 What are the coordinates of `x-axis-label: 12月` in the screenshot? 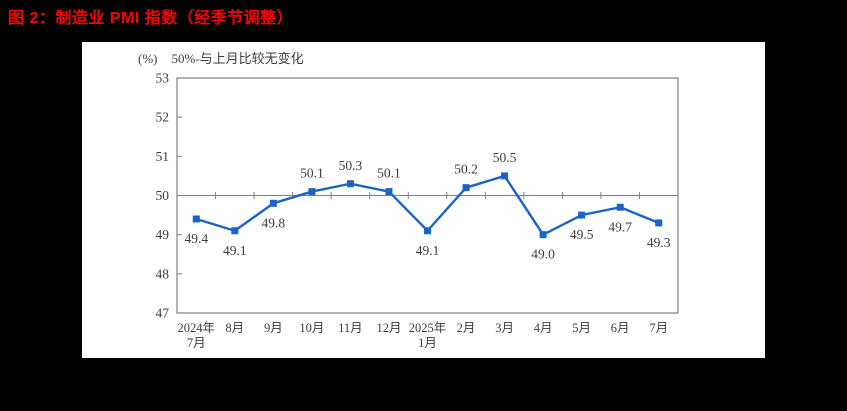 It's located at (388, 328).